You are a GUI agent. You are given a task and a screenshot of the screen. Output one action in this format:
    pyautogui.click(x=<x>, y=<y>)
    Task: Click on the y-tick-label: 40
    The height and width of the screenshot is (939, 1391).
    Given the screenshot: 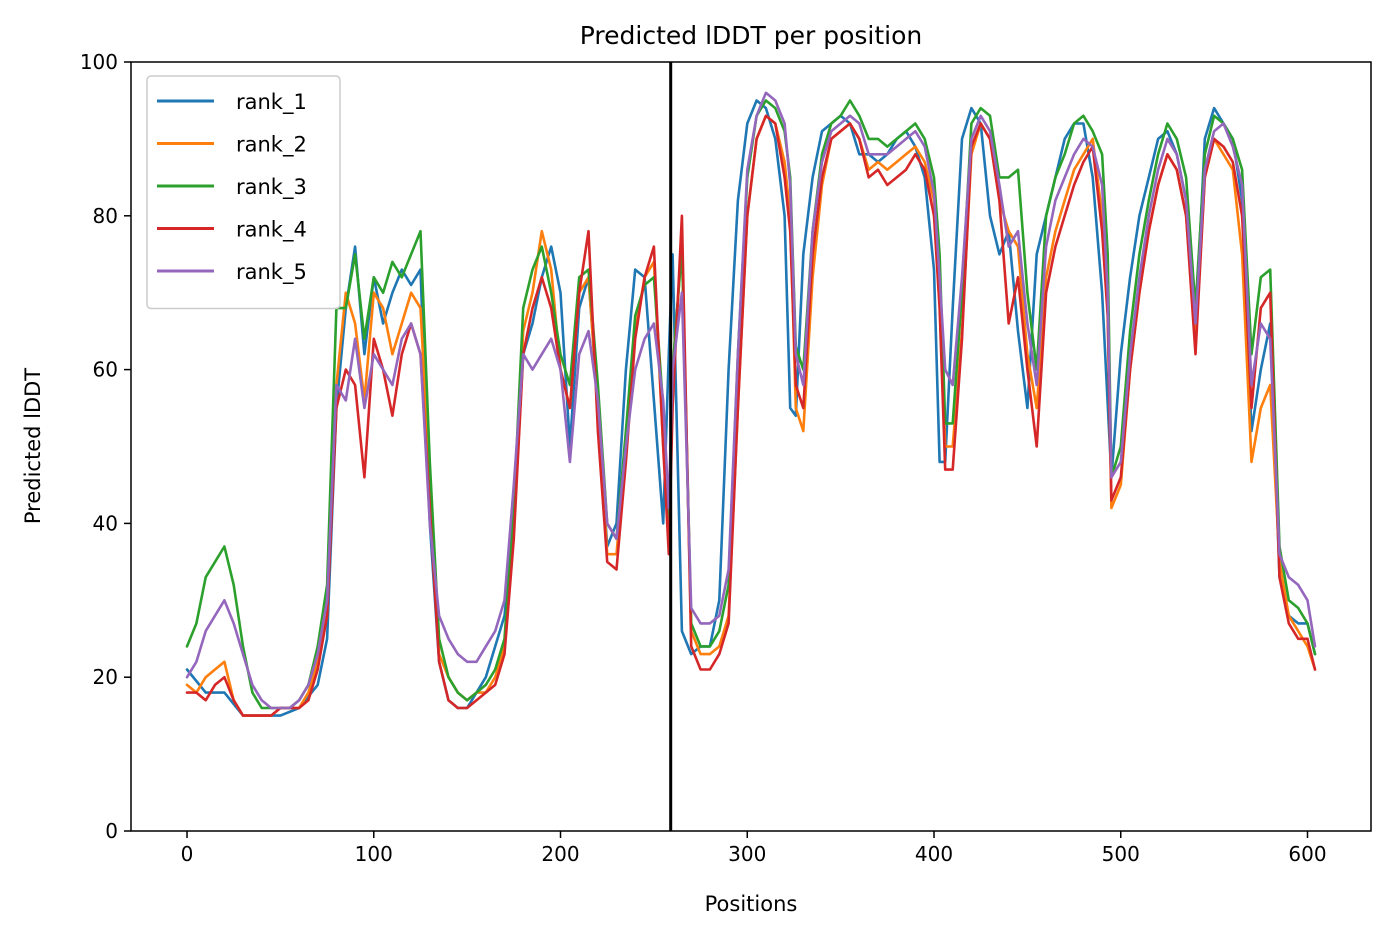 What is the action you would take?
    pyautogui.click(x=105, y=523)
    